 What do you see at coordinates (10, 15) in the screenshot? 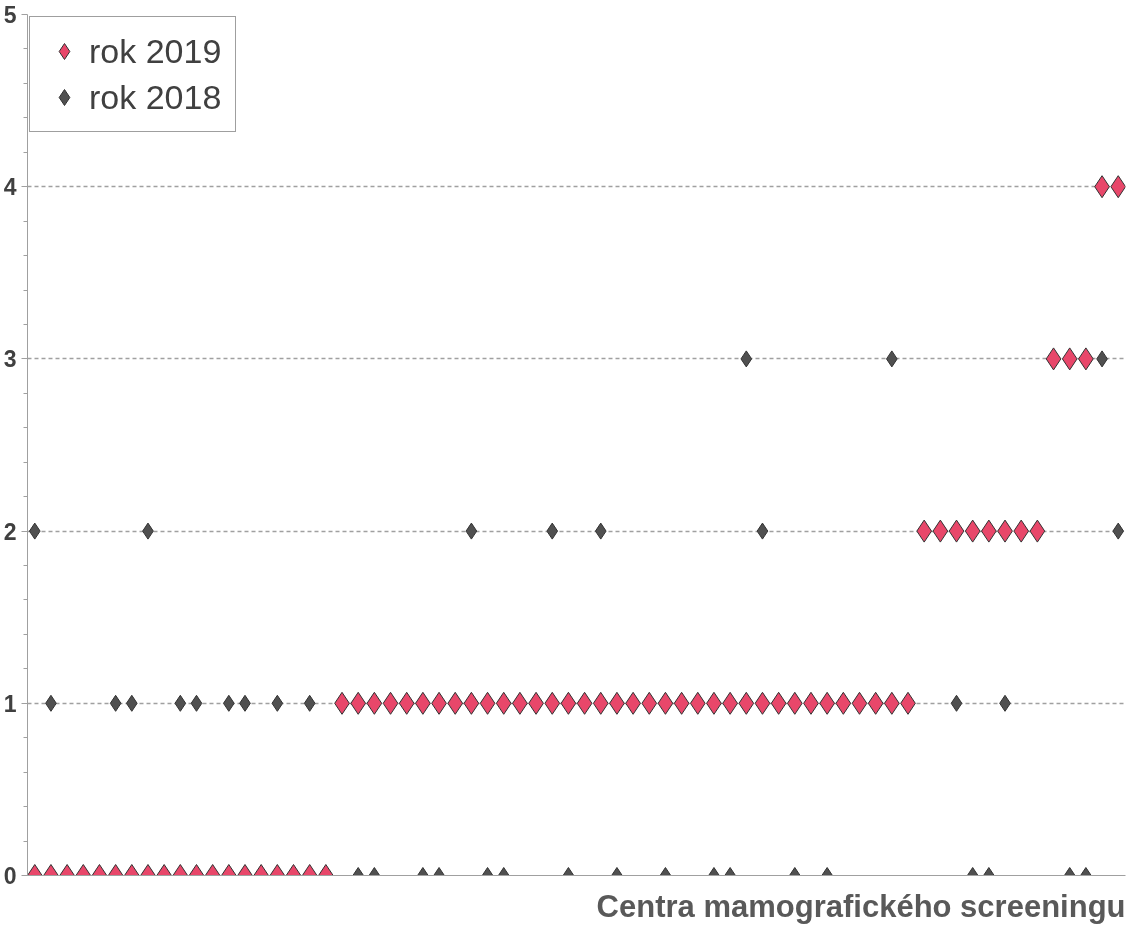
I see `y-tick-label: 5` at bounding box center [10, 15].